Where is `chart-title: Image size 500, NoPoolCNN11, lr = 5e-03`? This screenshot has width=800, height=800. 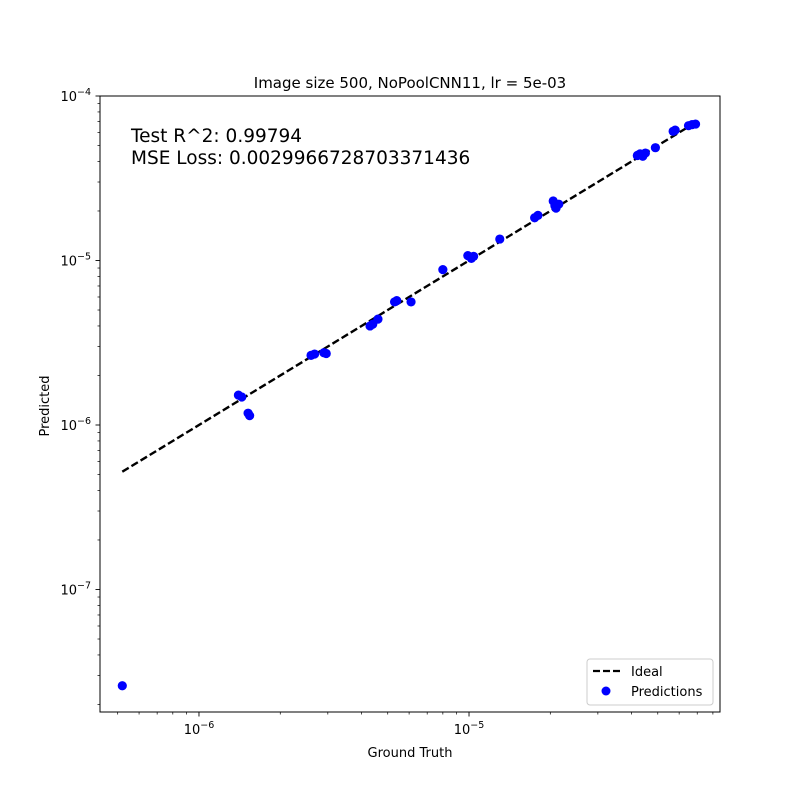
chart-title: Image size 500, NoPoolCNN11, lr = 5e-03 is located at coordinates (410, 83).